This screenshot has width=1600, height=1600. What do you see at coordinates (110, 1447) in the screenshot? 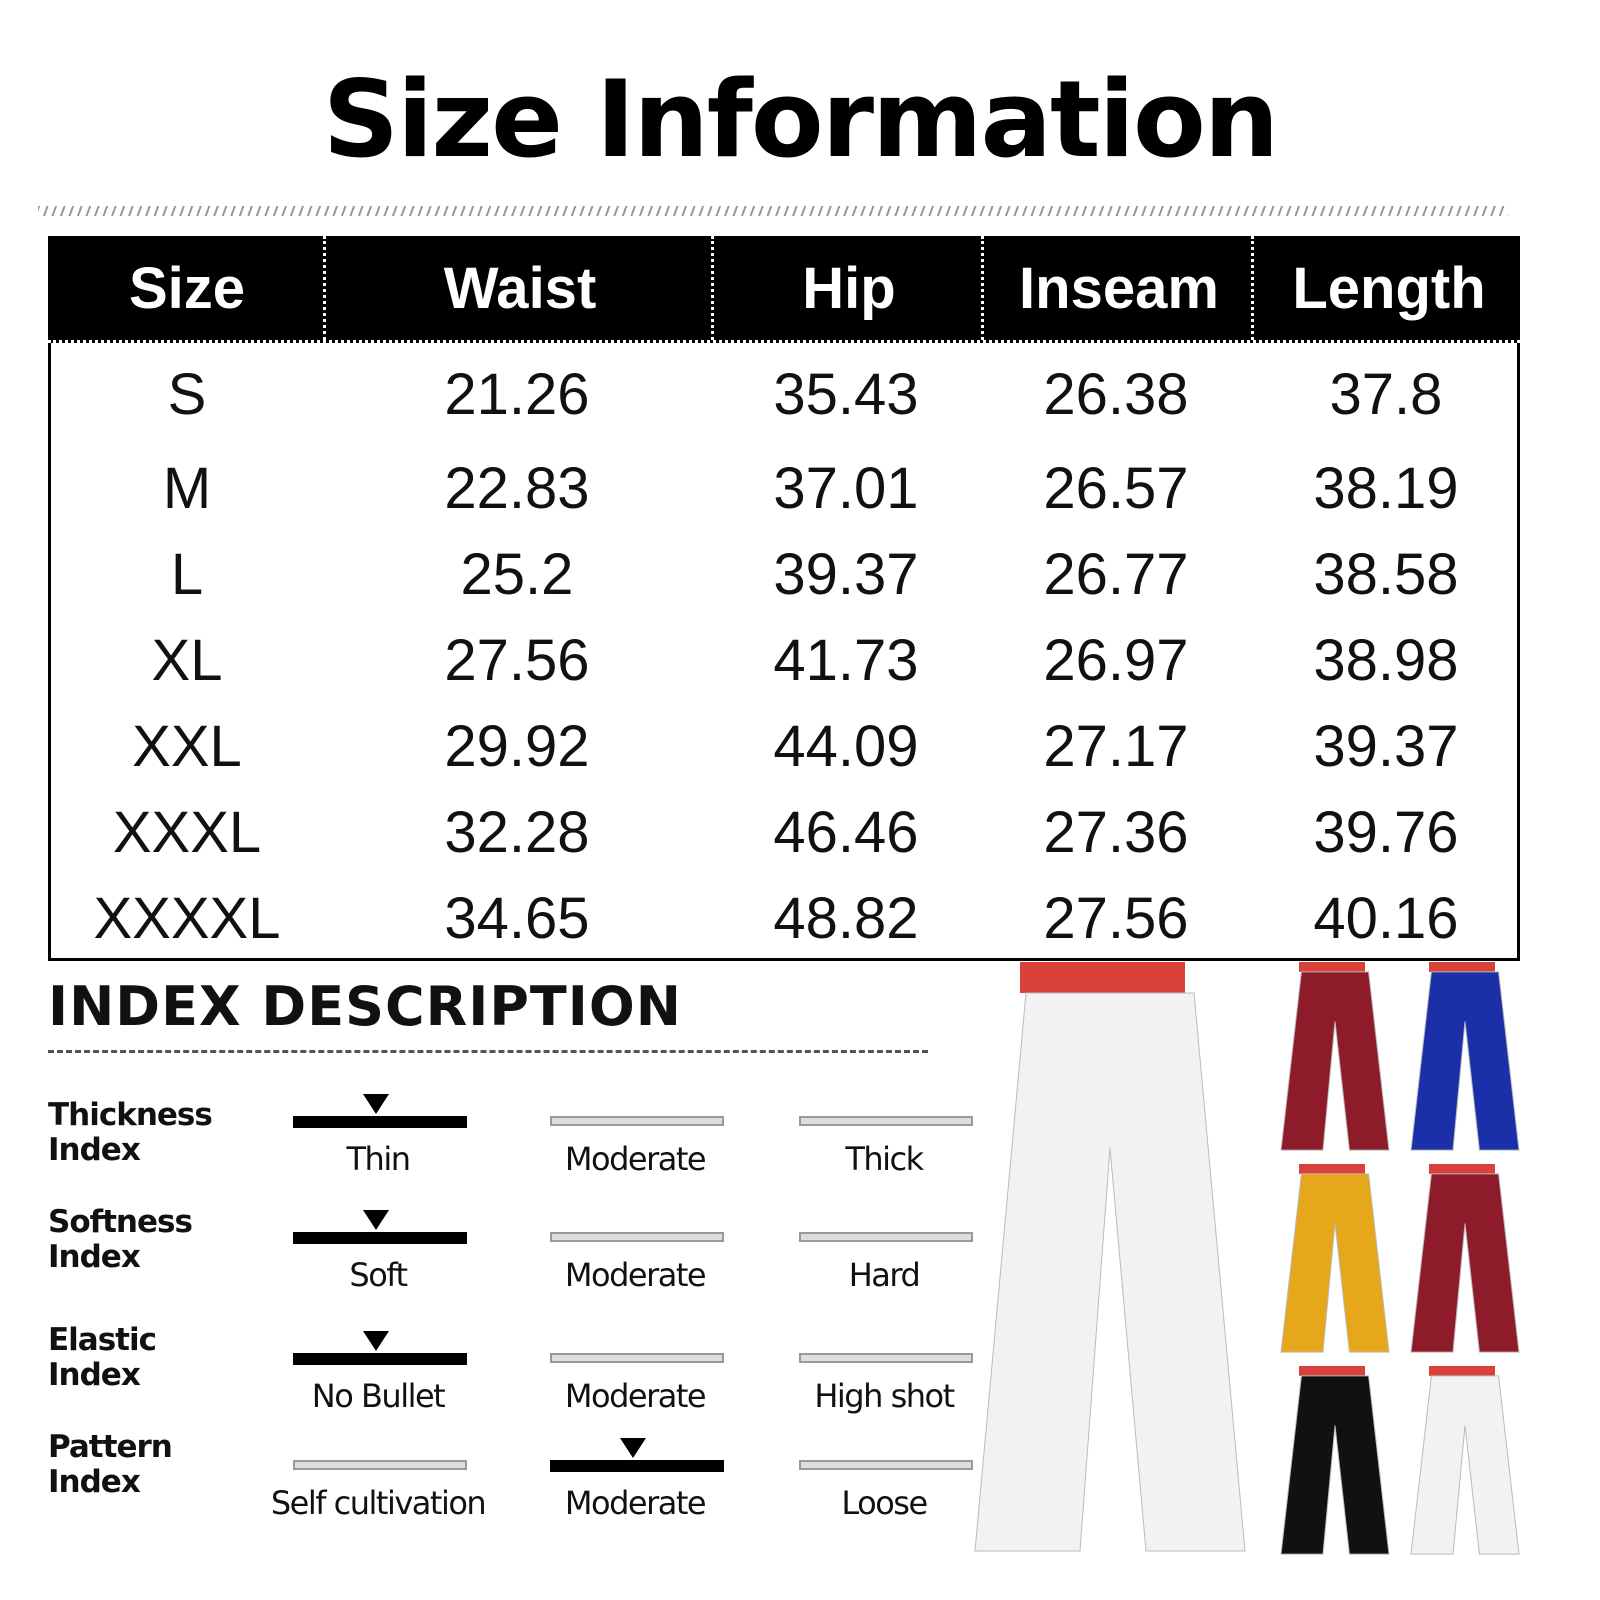
I see `index-label-line1: Pattern` at bounding box center [110, 1447].